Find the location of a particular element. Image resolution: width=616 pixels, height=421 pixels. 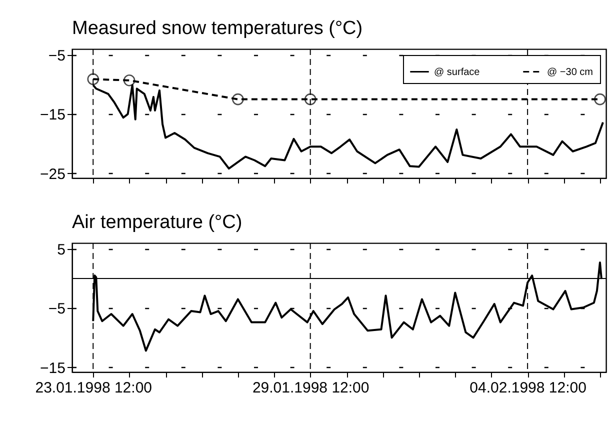

chart-title: Air temperature (°C) is located at coordinates (157, 222).